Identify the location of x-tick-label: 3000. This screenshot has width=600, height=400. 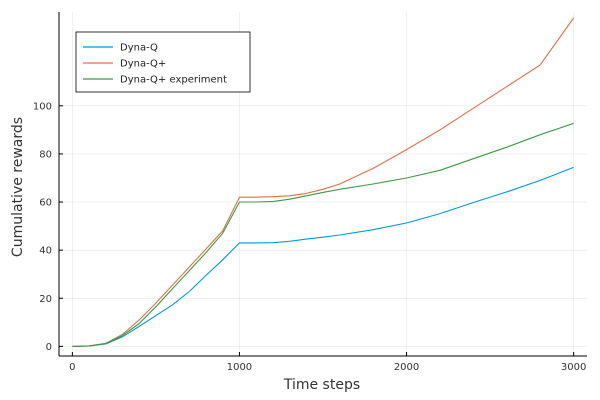
(573, 367).